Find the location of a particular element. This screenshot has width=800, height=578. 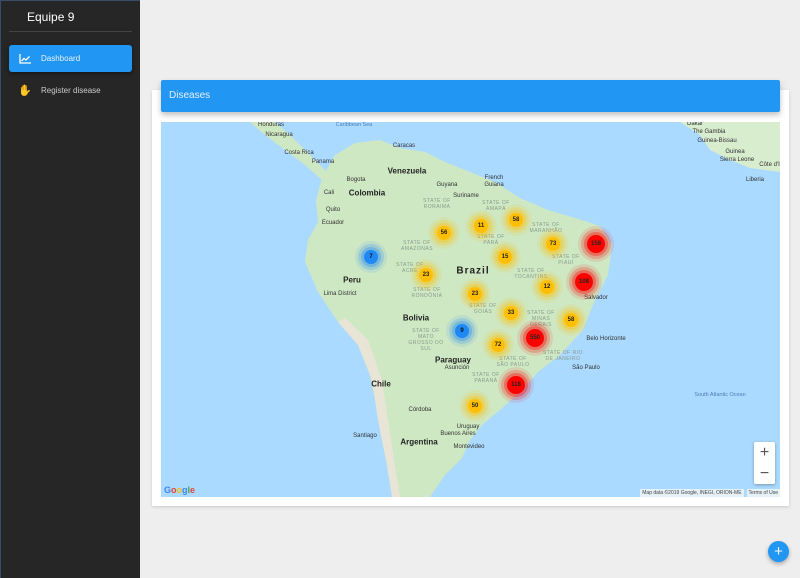

map-label-atlantic: South Atlantic Ocean is located at coordinates (720, 395).